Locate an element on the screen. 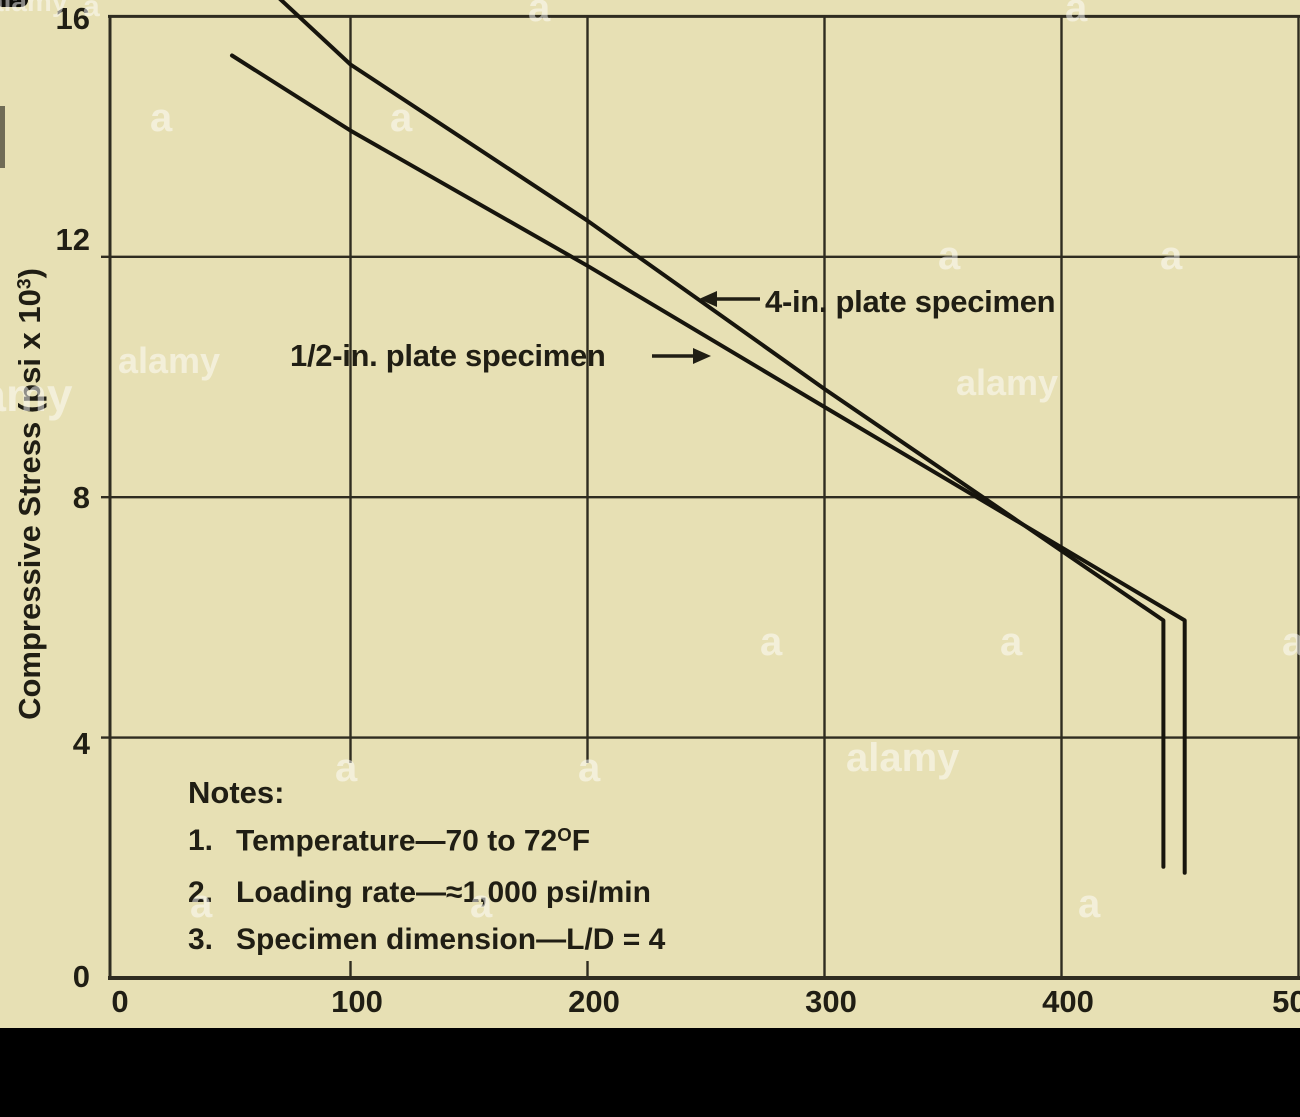 The height and width of the screenshot is (1117, 1300). y-axis-title-close: ) is located at coordinates (29, 273).